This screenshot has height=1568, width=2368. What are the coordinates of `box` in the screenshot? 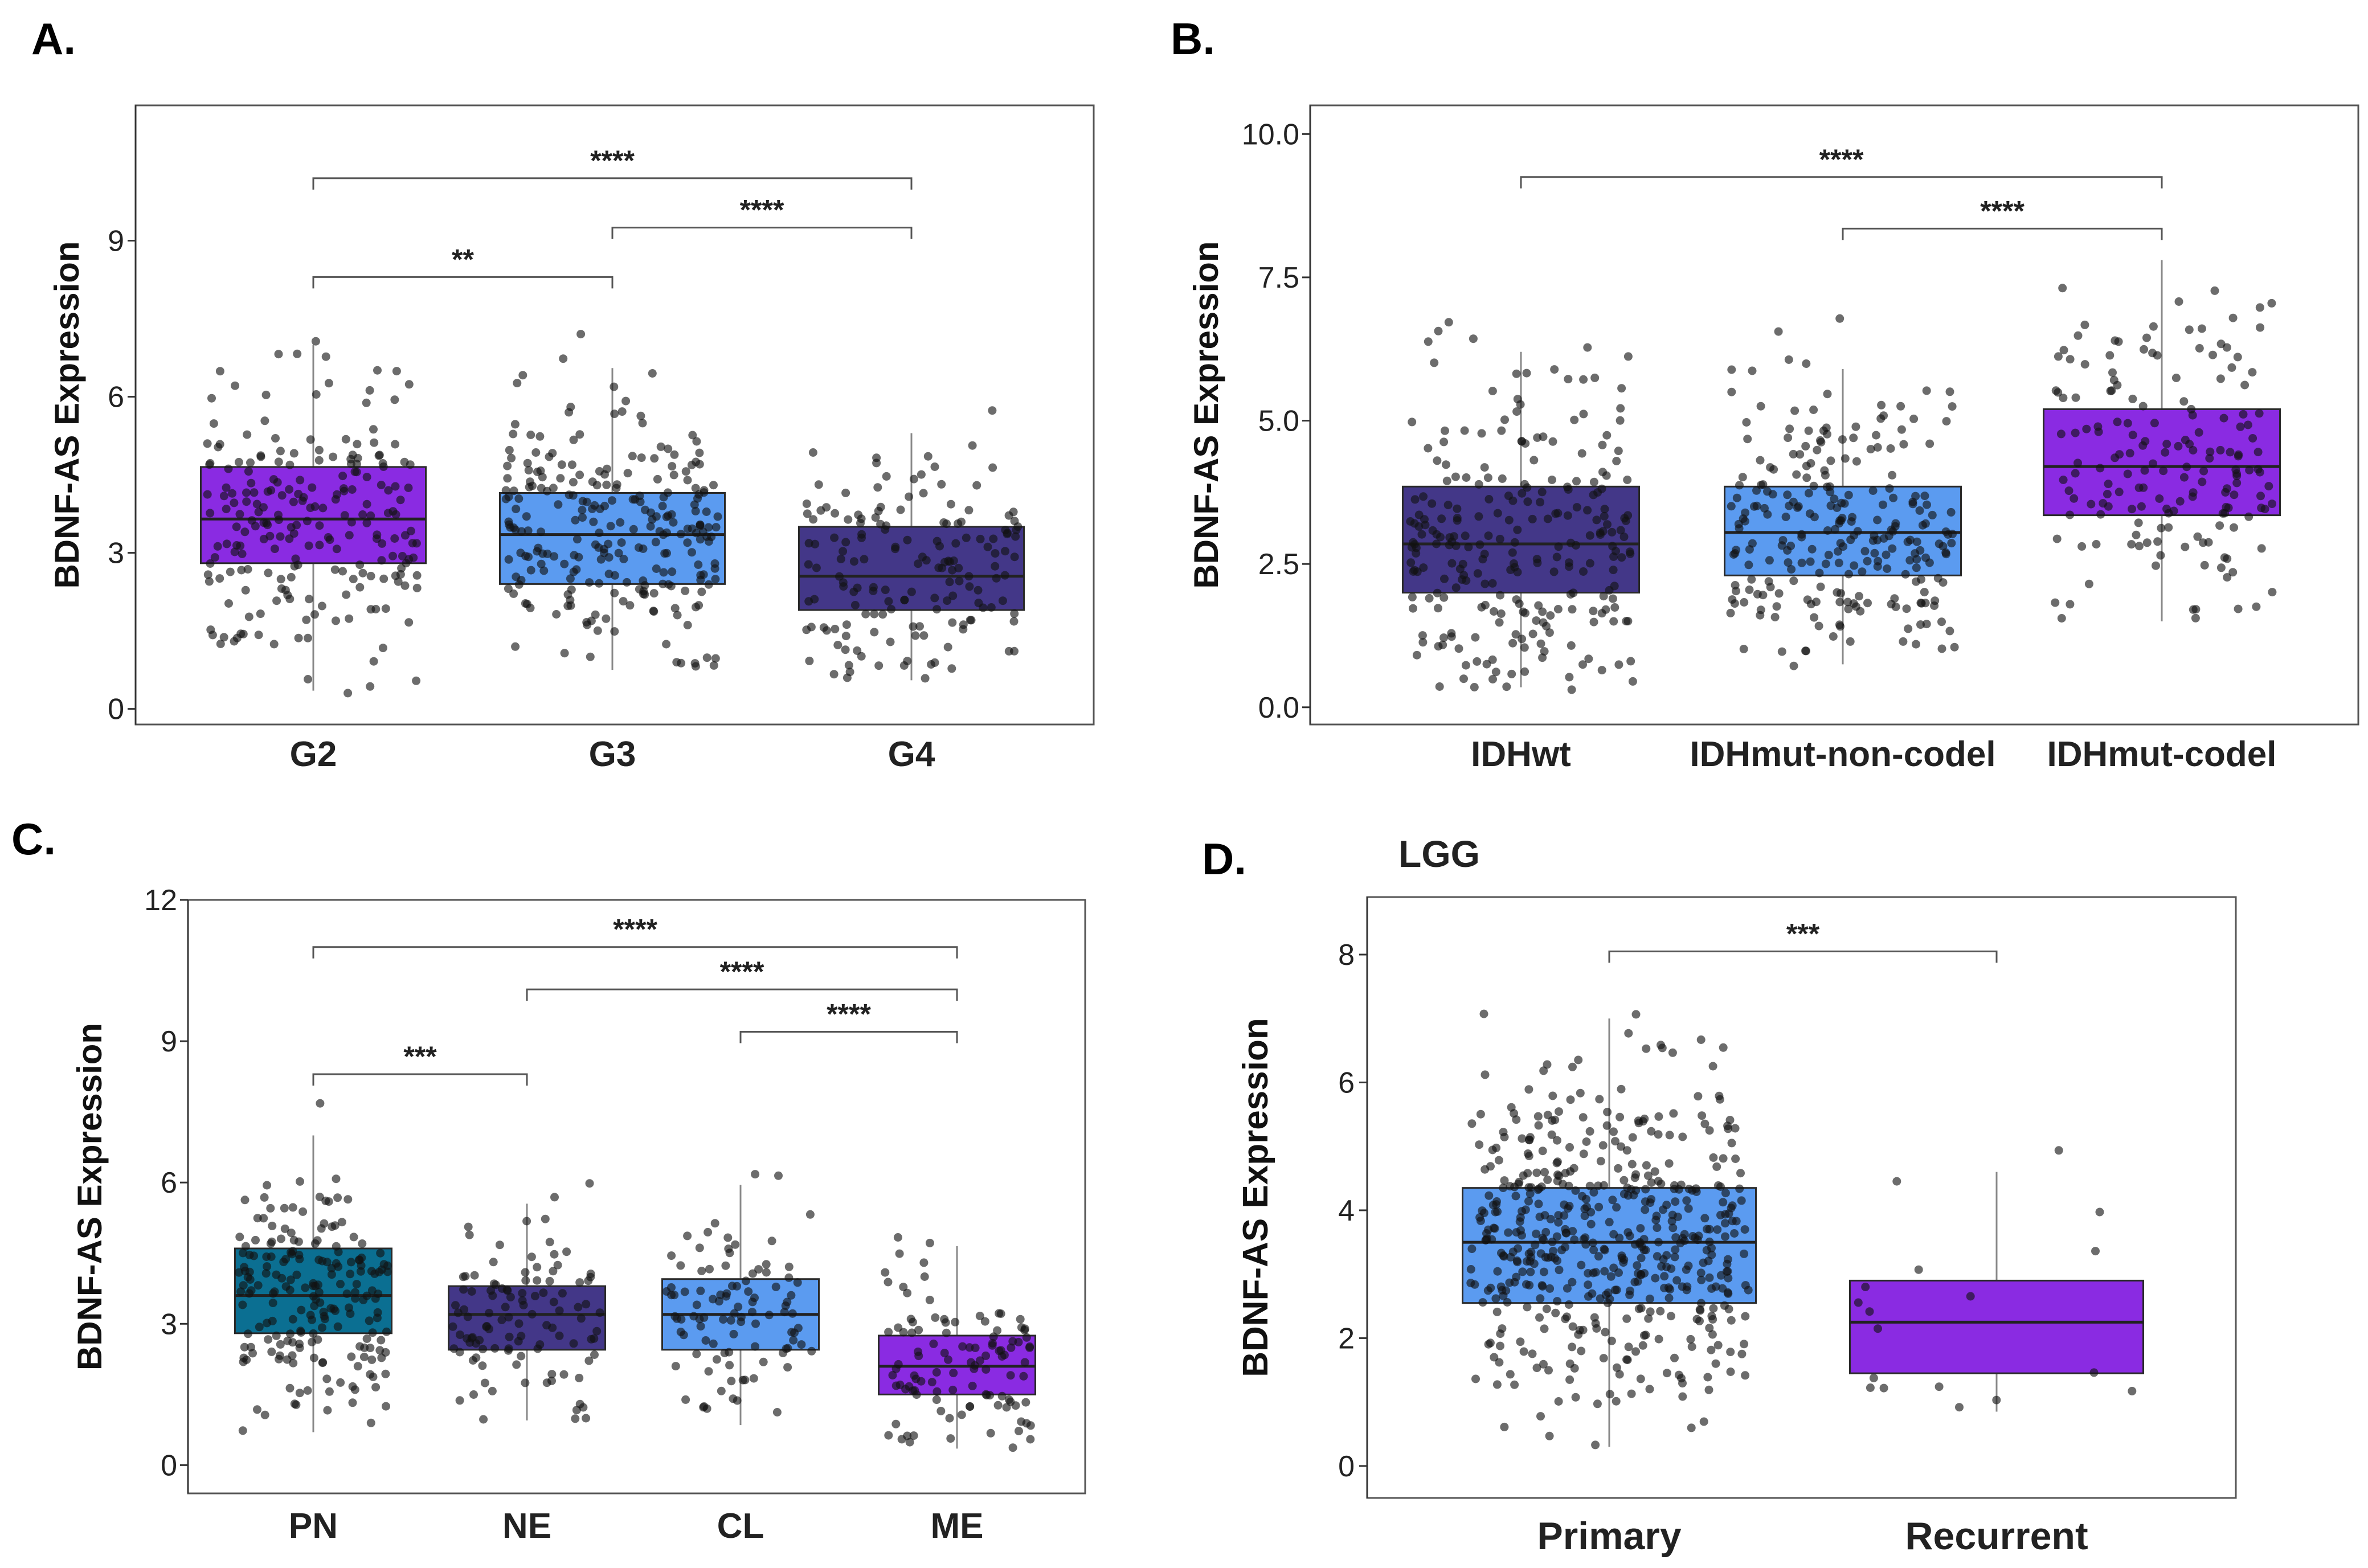 It's located at (1997, 1326).